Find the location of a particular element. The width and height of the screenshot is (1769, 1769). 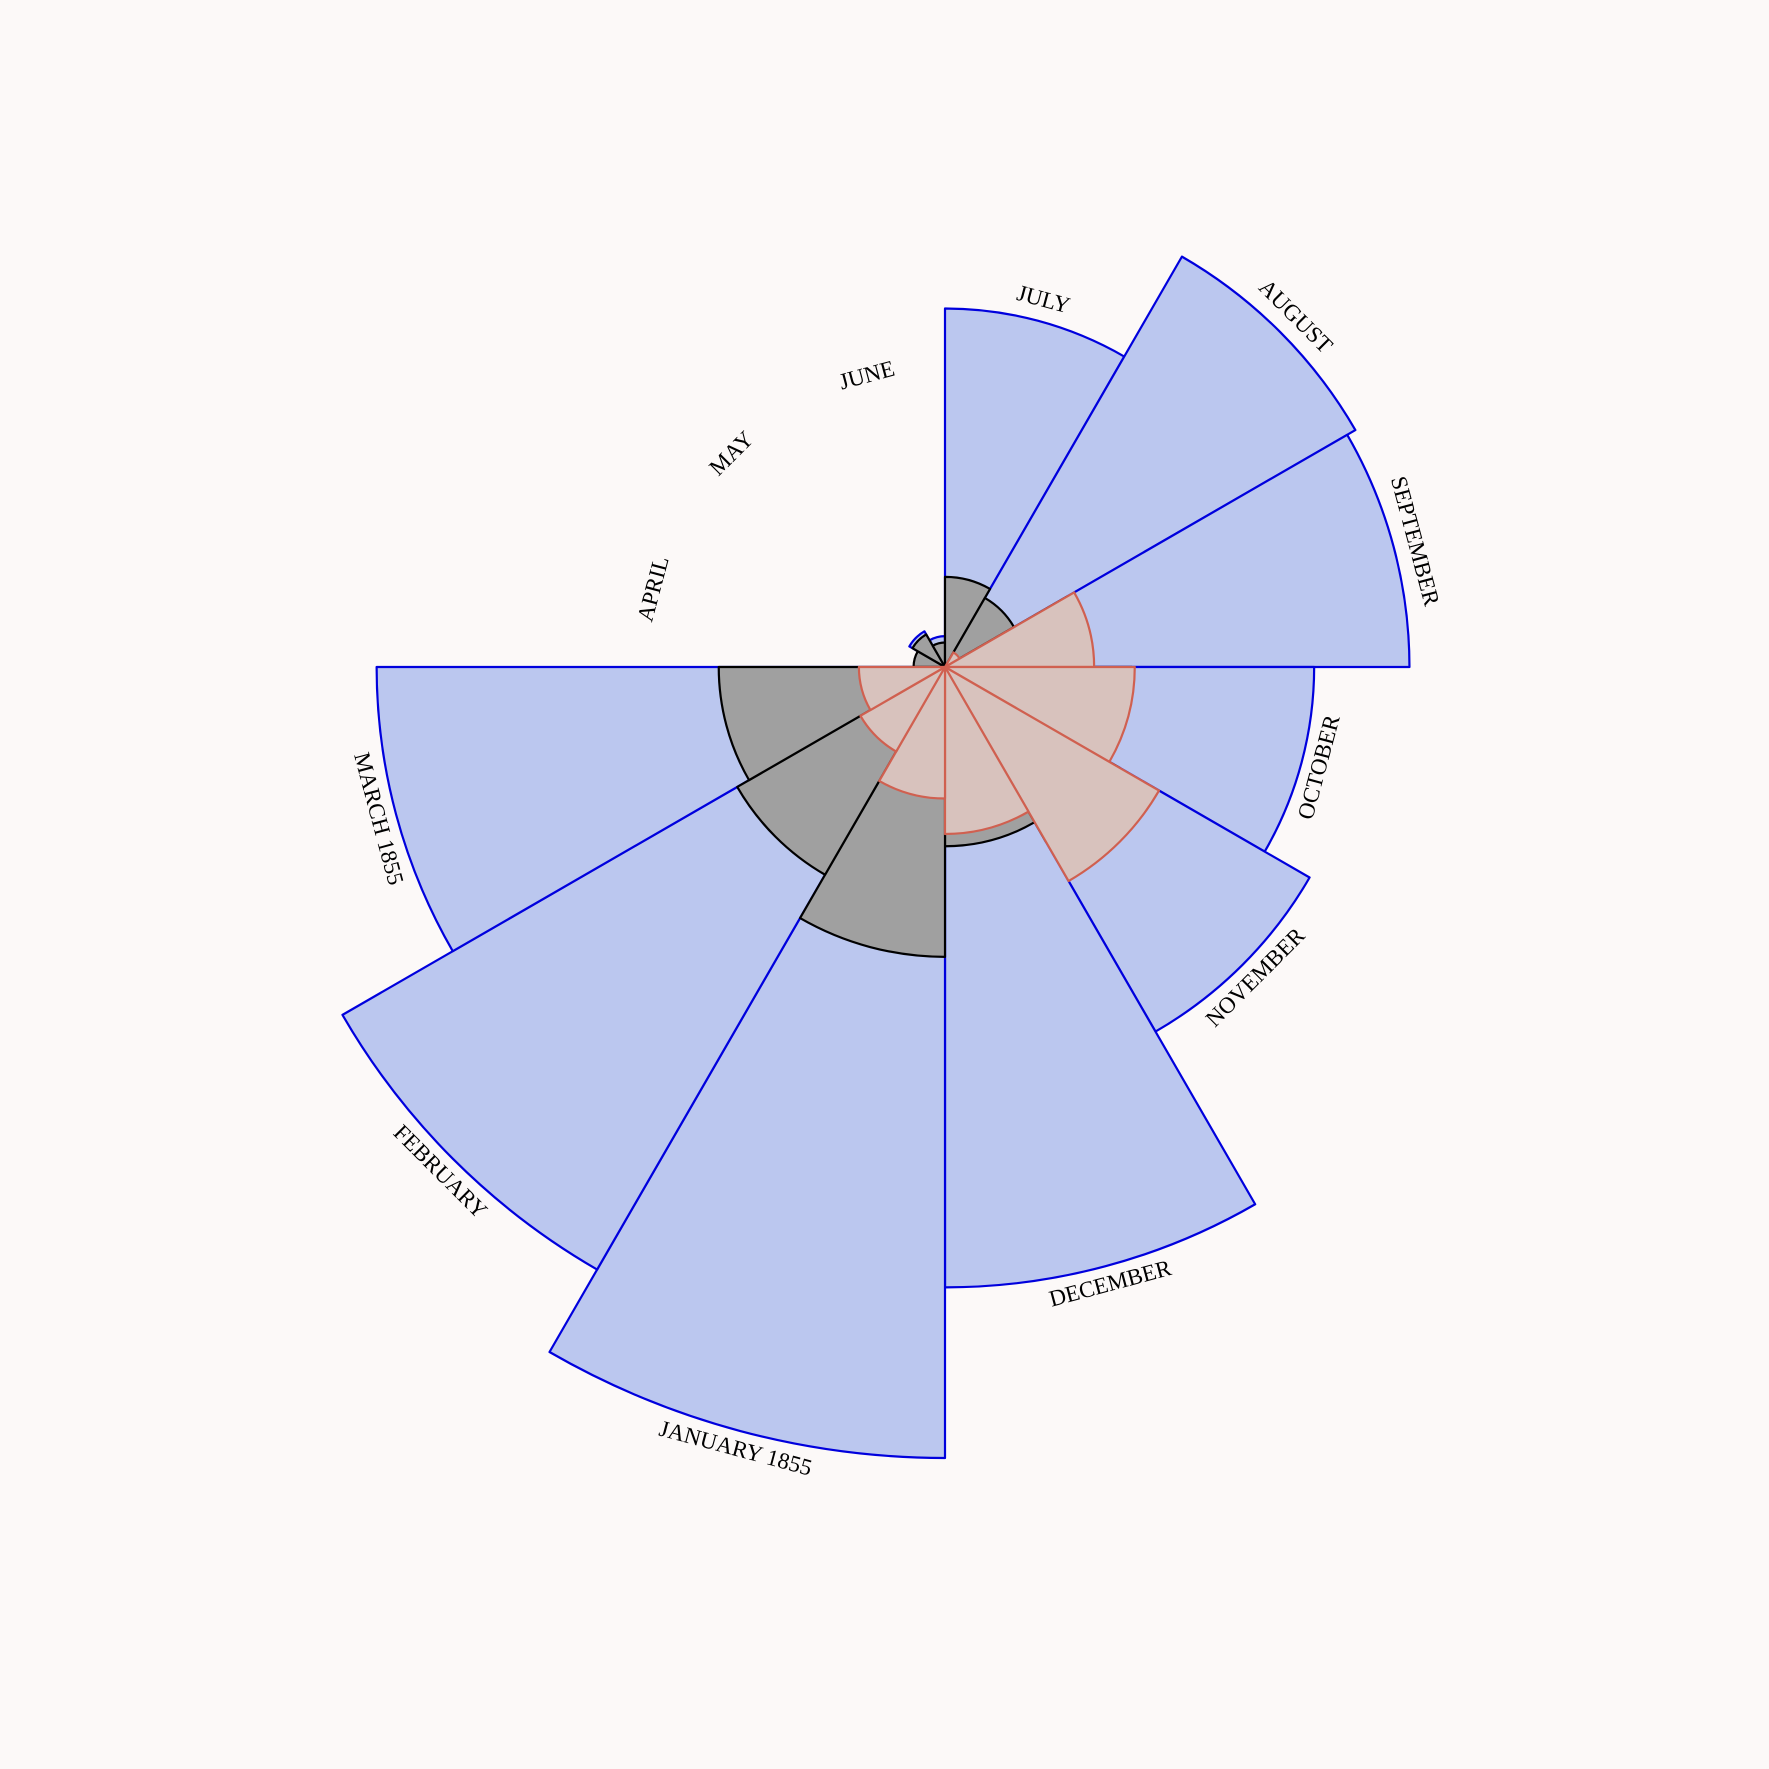

wounds-wedge-november is located at coordinates (1052, 774).